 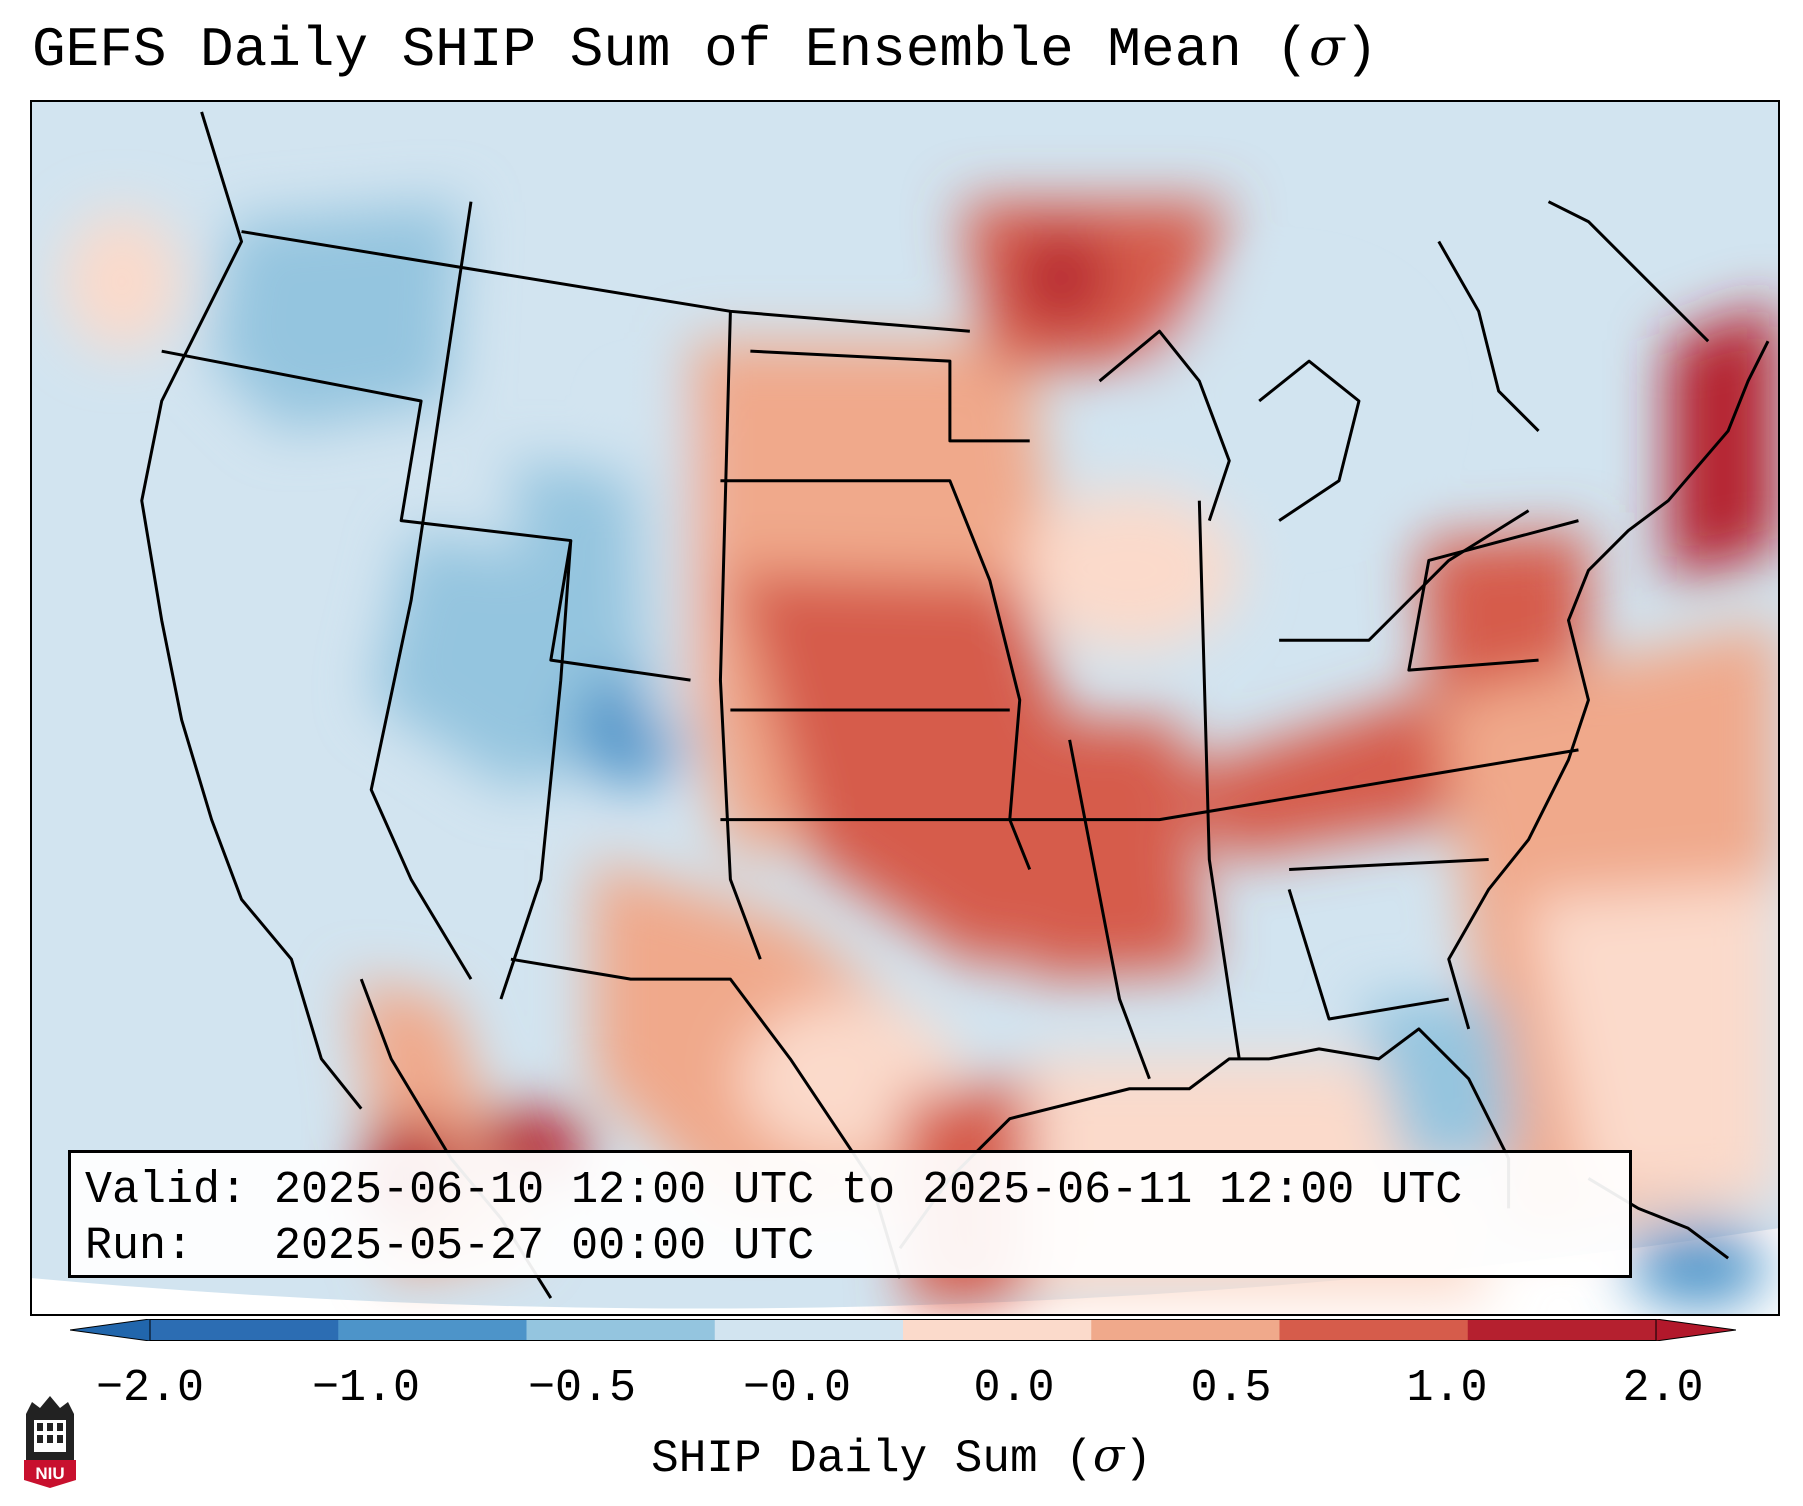 What do you see at coordinates (890, 396) in the screenshot?
I see `dakotas-border` at bounding box center [890, 396].